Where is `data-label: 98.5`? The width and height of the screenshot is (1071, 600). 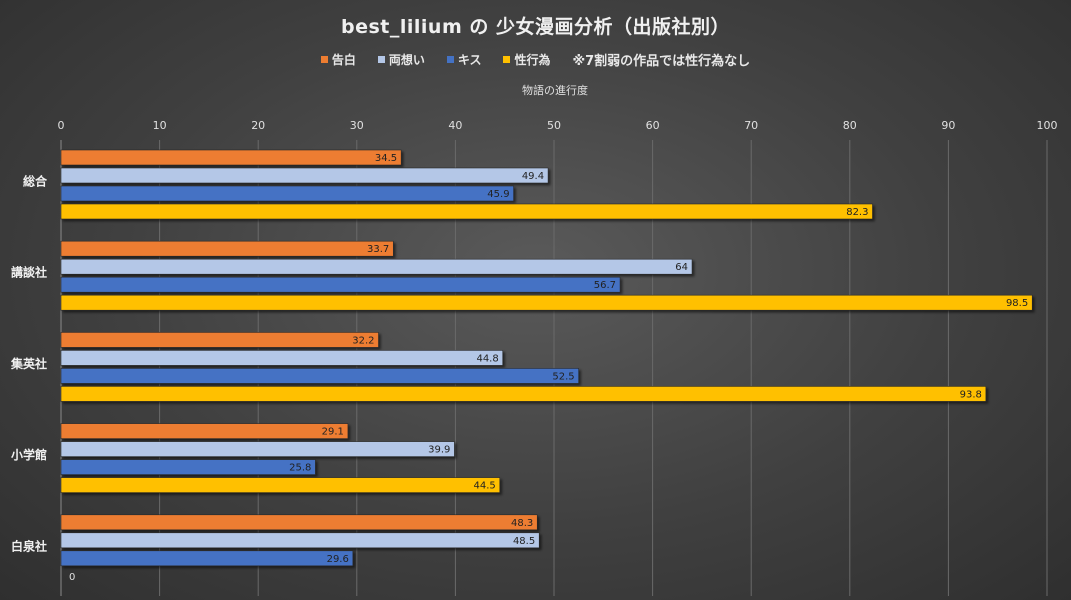 data-label: 98.5 is located at coordinates (1017, 303).